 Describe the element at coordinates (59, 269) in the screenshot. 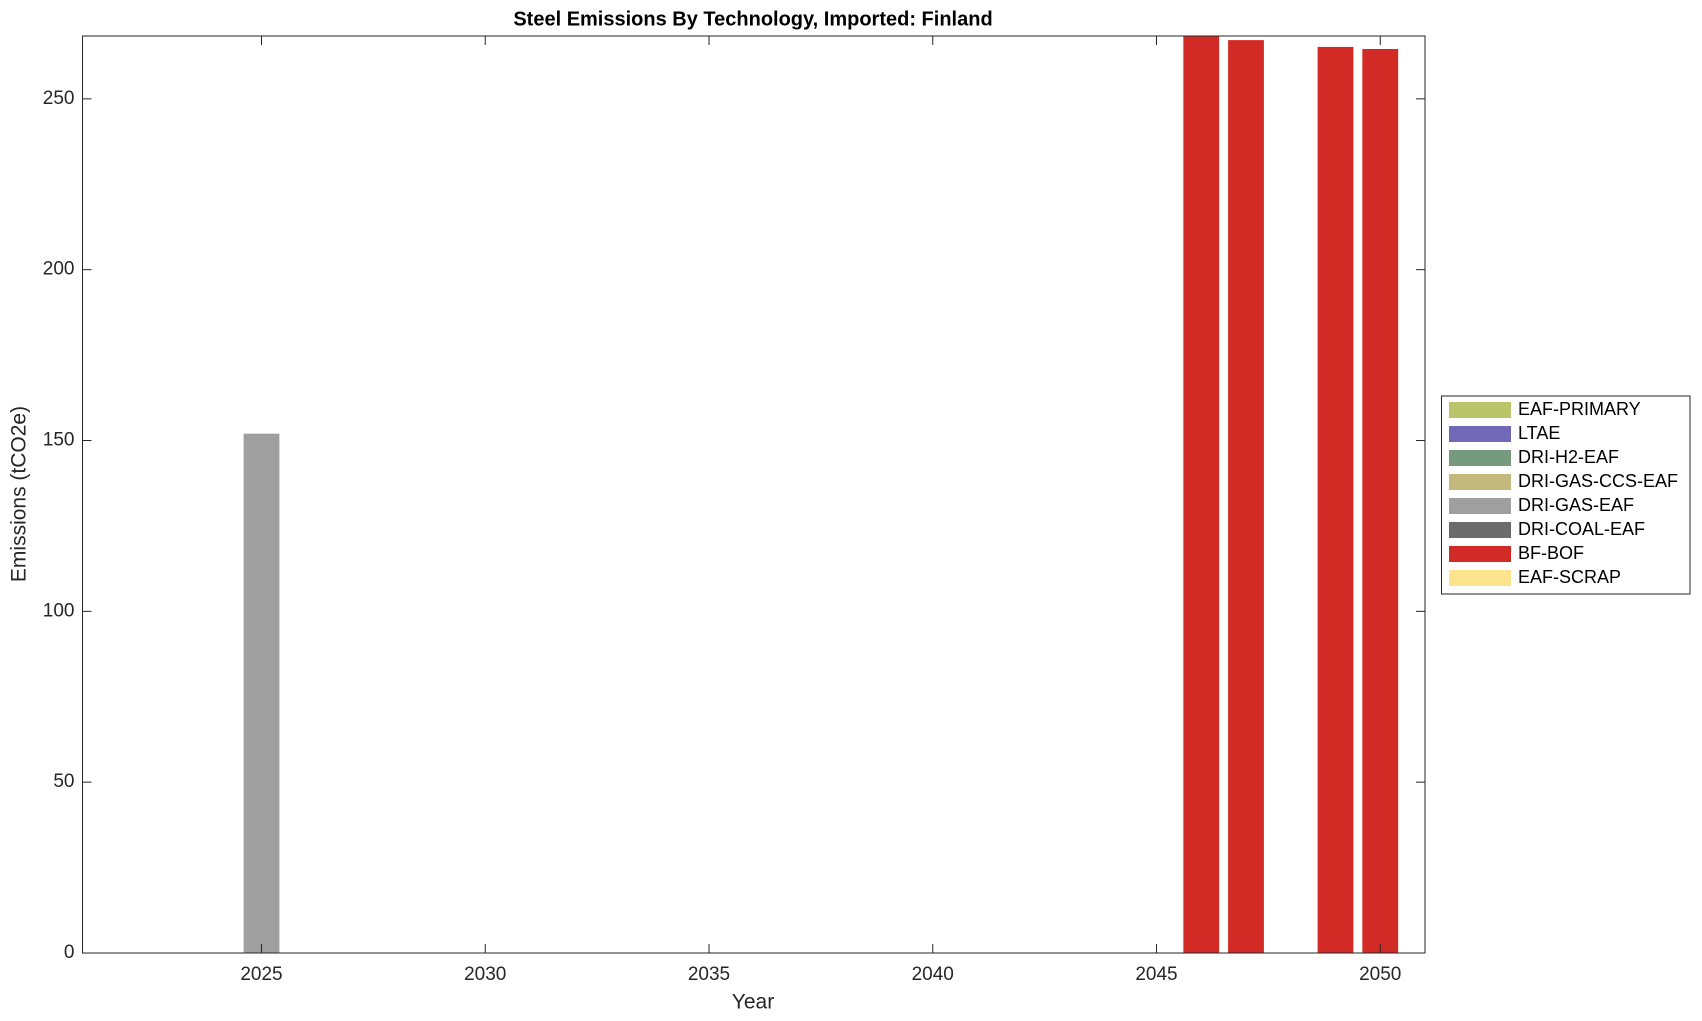

I see `y-tick-label: 200` at that location.